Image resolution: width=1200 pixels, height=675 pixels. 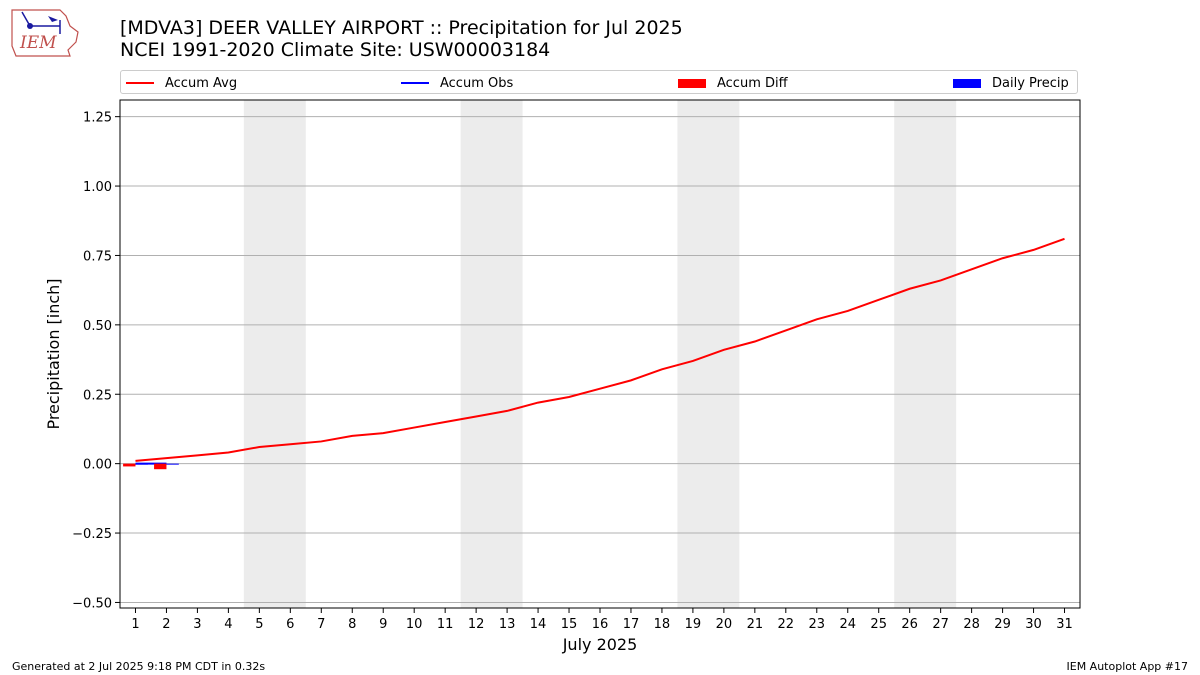 What do you see at coordinates (97, 395) in the screenshot?
I see `y-tick-label: 0.25` at bounding box center [97, 395].